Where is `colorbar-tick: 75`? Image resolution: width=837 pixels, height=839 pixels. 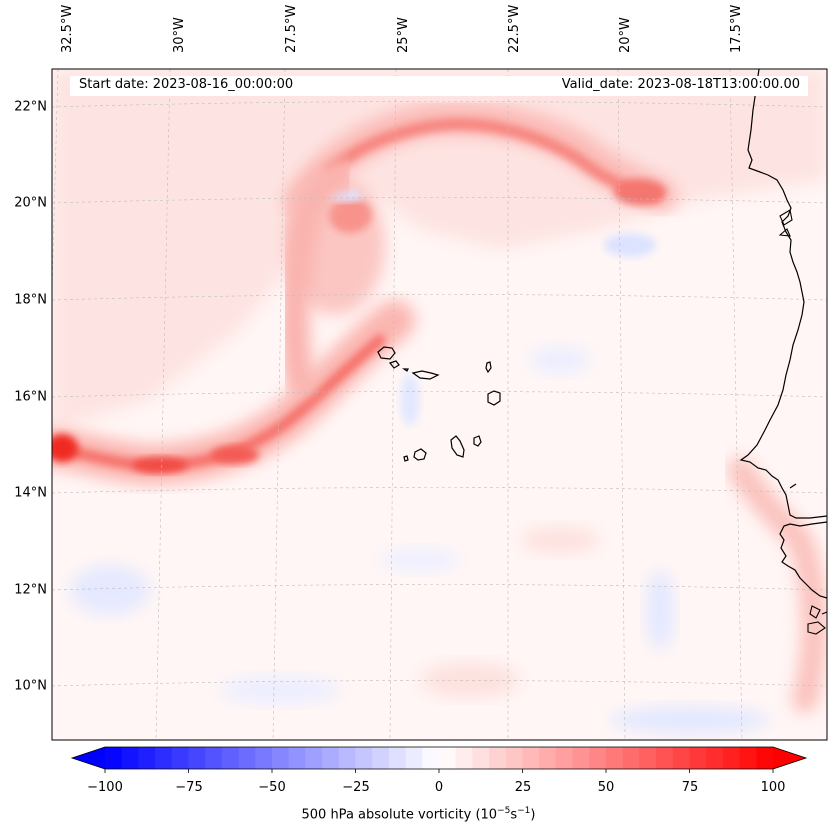 colorbar-tick: 75 is located at coordinates (690, 787).